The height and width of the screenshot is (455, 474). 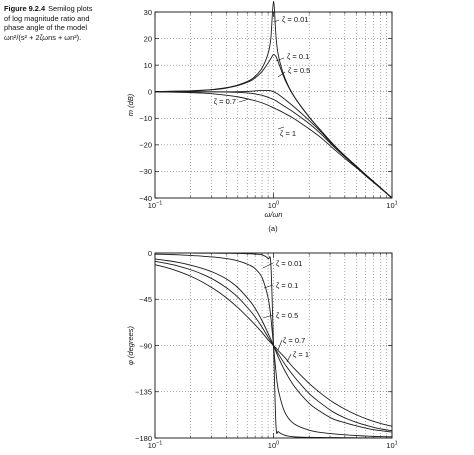 I want to click on y-tick-label: −45, so click(x=145, y=299).